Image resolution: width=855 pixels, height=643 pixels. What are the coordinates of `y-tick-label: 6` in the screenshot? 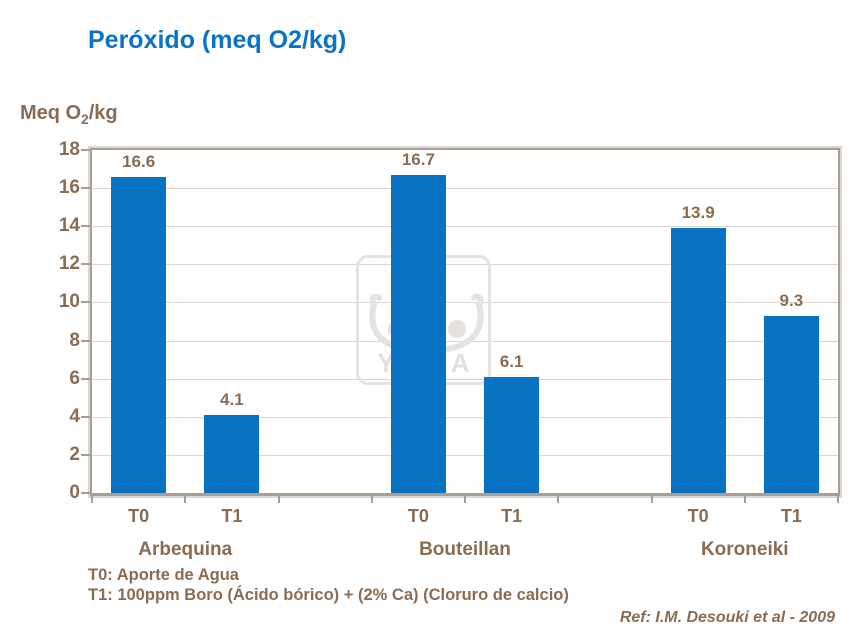 It's located at (74, 378).